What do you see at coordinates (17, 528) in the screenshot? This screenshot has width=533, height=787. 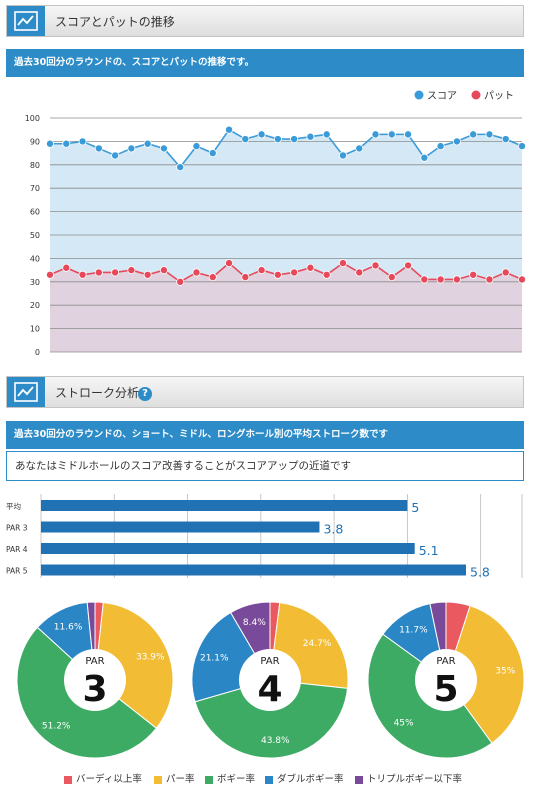 I see `bar-category-label: PAR 3` at bounding box center [17, 528].